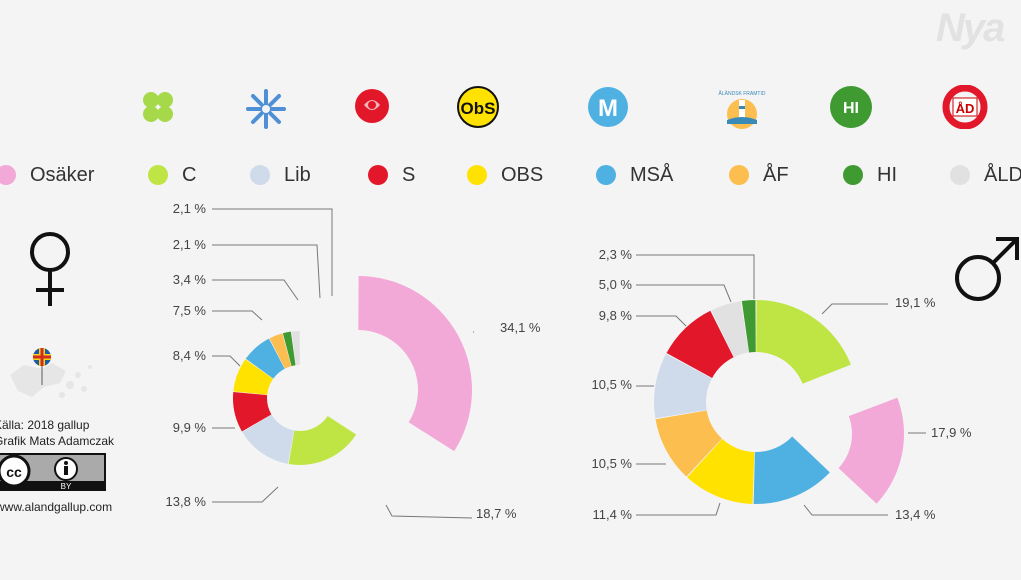  What do you see at coordinates (742, 108) in the screenshot?
I see `af-logo: ÅLÄNDSK FRAMTID` at bounding box center [742, 108].